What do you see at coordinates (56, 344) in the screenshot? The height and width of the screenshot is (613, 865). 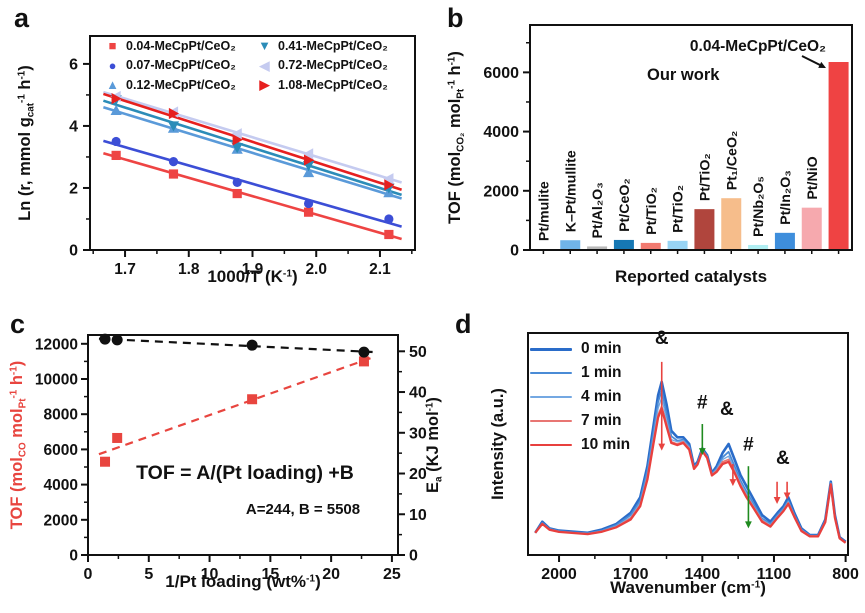 I see `left-y-tick-label: 12000` at bounding box center [56, 344].